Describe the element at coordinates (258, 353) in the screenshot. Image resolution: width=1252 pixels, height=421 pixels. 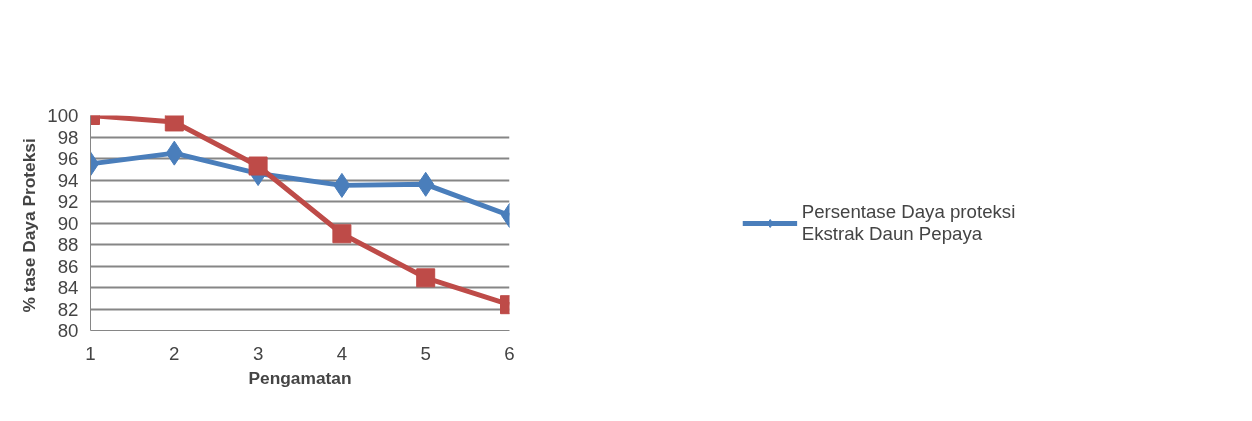
I see `x-tick-label: 3` at that location.